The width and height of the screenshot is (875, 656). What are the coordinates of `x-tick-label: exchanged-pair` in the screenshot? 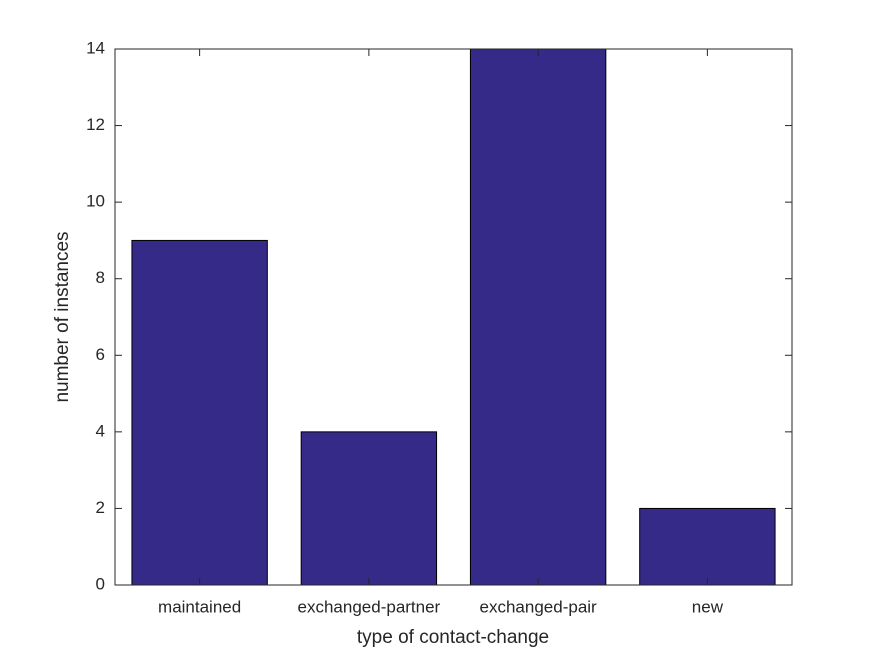 It's located at (539, 606).